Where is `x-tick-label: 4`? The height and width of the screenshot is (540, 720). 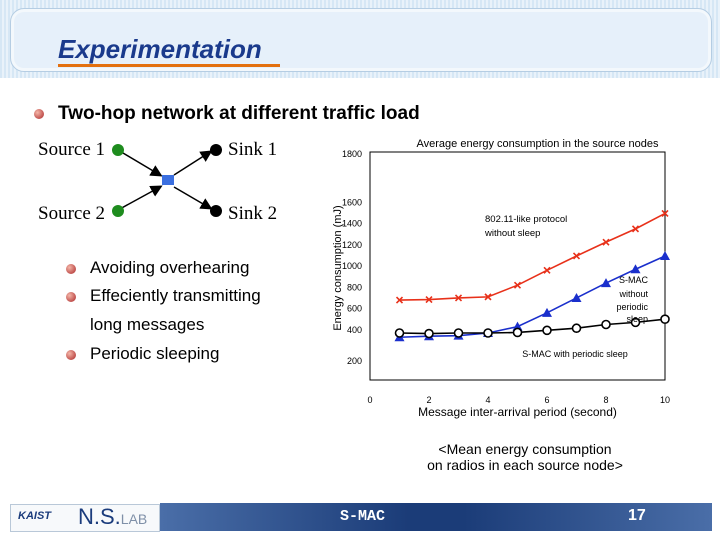 x-tick-label: 4 is located at coordinates (487, 400).